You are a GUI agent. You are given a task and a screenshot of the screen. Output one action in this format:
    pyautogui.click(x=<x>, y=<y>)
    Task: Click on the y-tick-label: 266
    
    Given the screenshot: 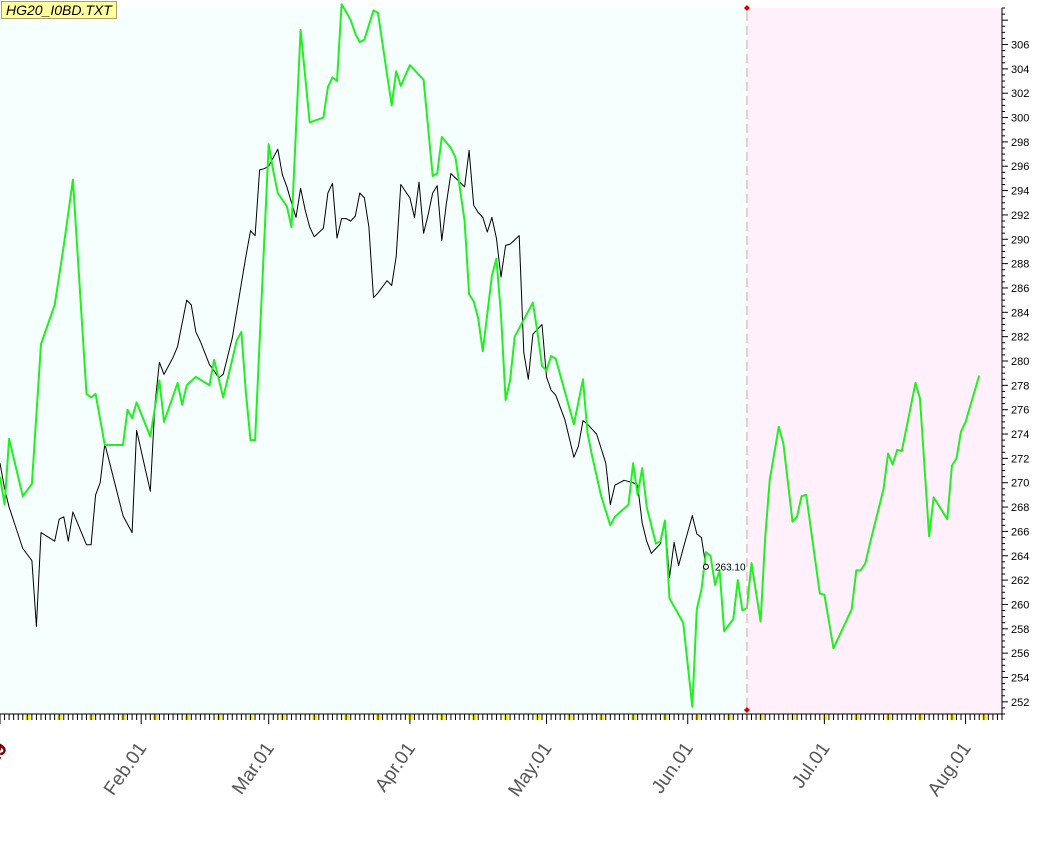 What is the action you would take?
    pyautogui.click(x=1020, y=532)
    